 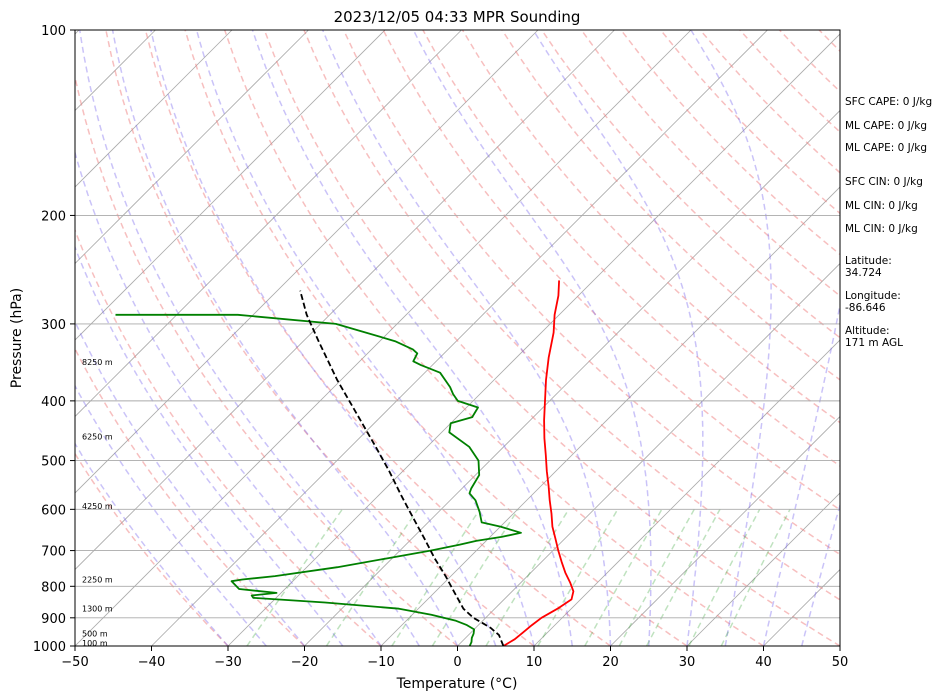 What do you see at coordinates (884, 182) in the screenshot?
I see `sfc-cin: SFC CIN: 0 J/kg` at bounding box center [884, 182].